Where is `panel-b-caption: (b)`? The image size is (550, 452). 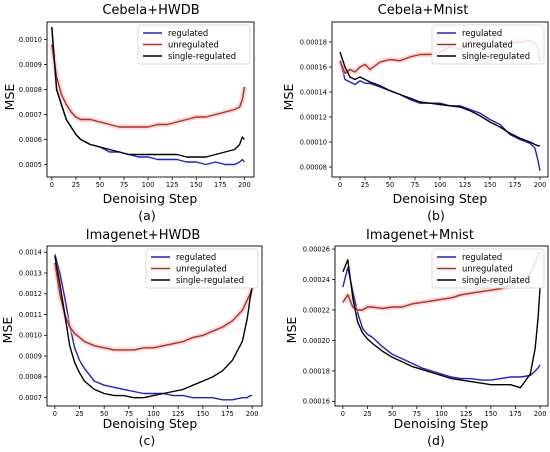 panel-b-caption: (b) is located at coordinates (436, 215).